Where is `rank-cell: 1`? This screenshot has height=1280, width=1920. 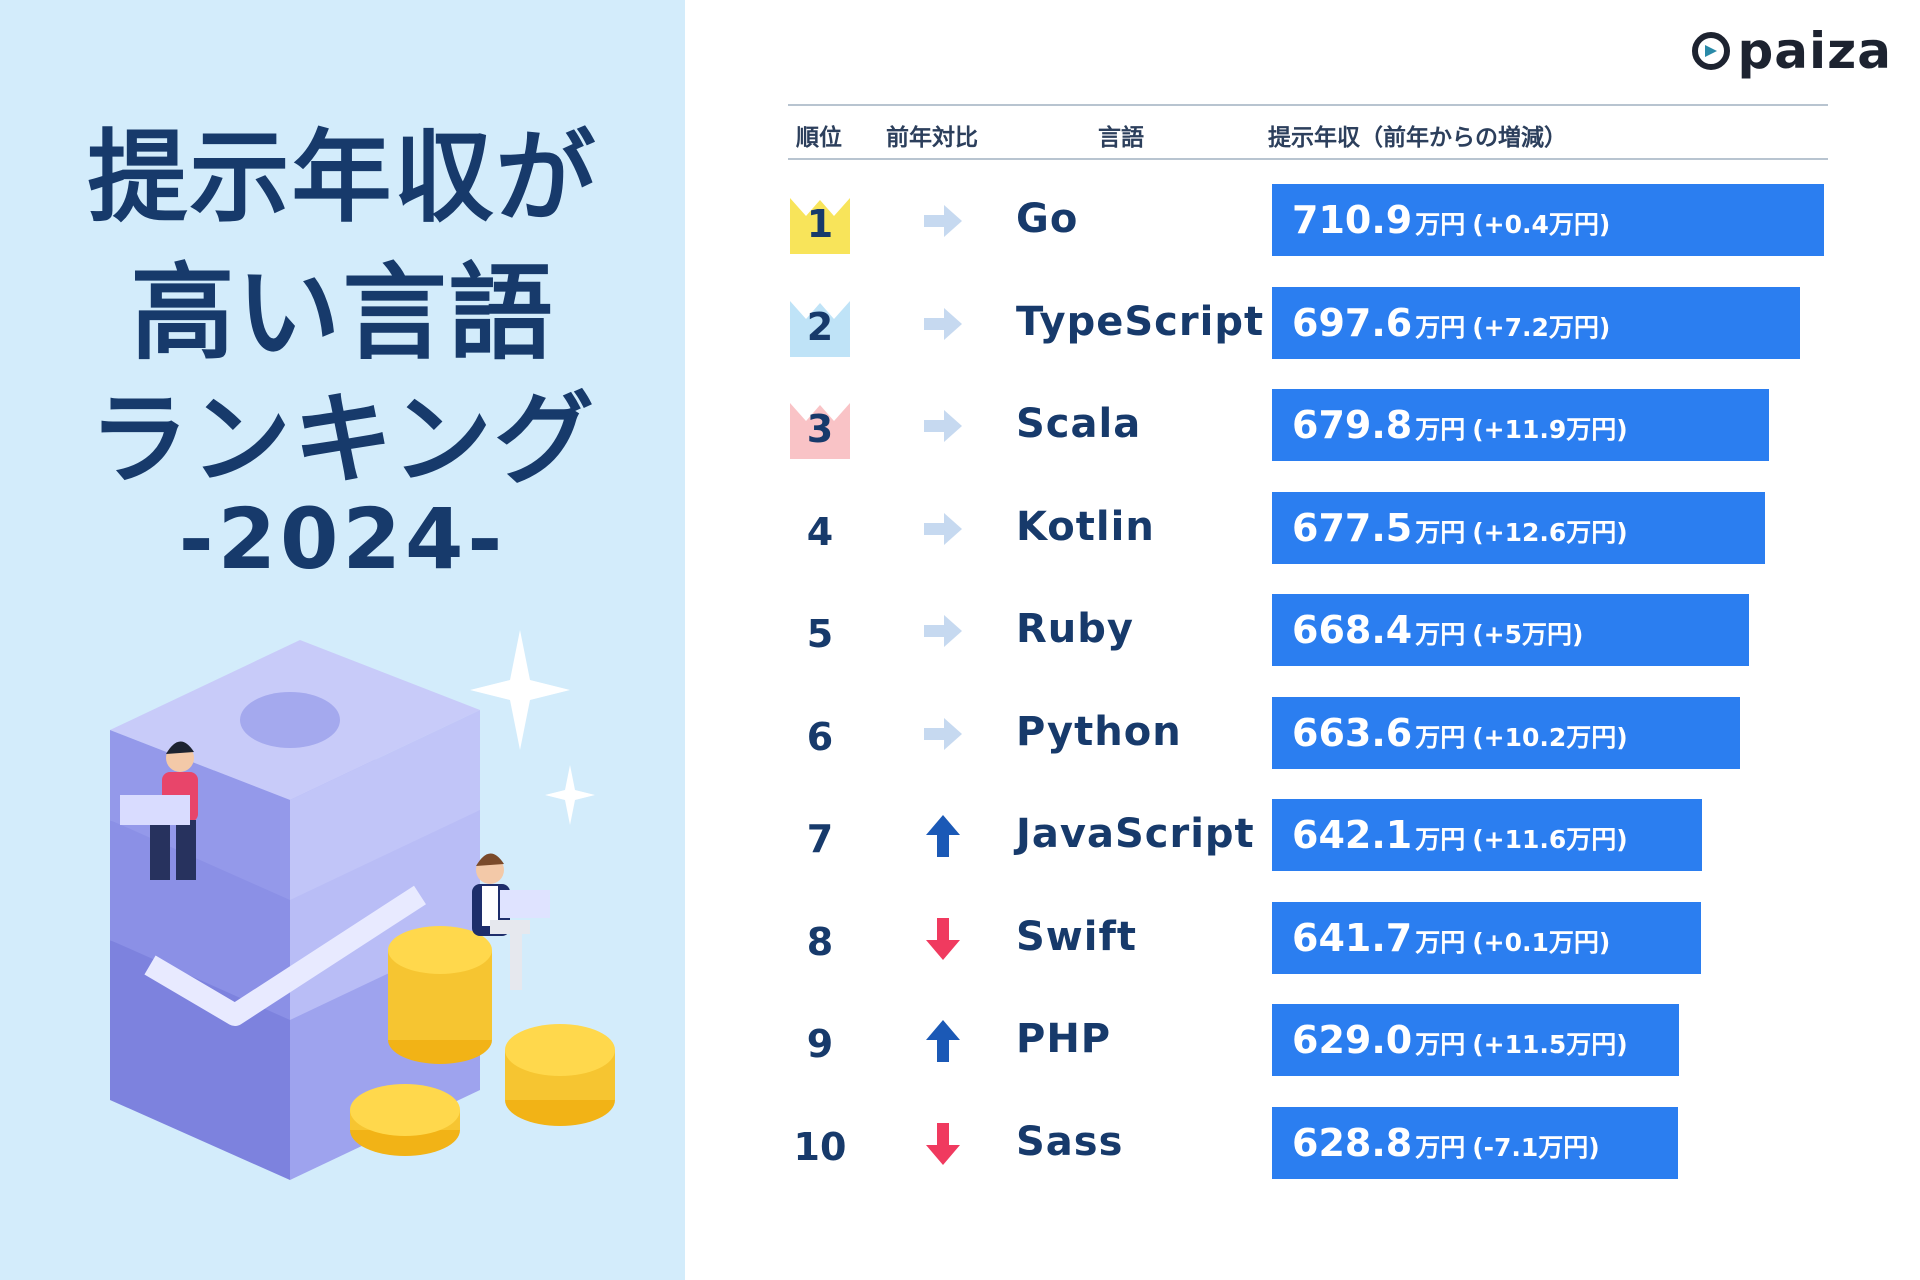 rank-cell: 1 is located at coordinates (820, 220).